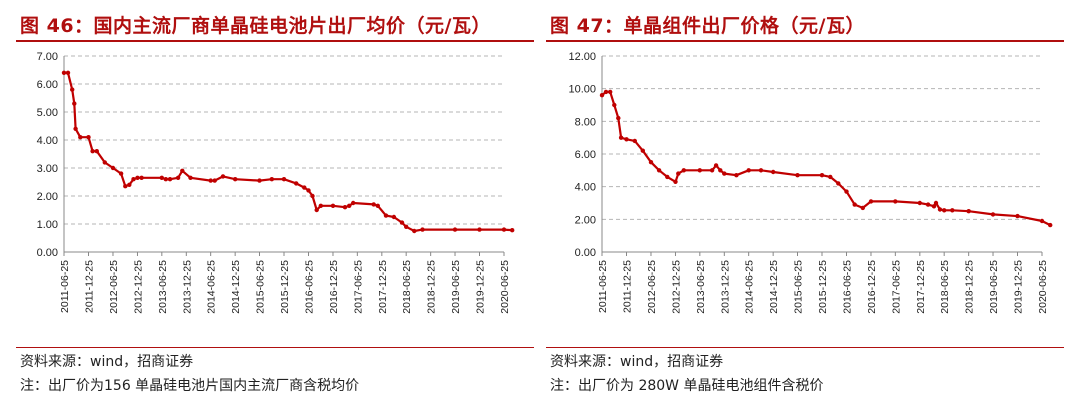 The width and height of the screenshot is (1080, 406). What do you see at coordinates (970, 287) in the screenshot?
I see `x-tick-label: 2018-12-25` at bounding box center [970, 287].